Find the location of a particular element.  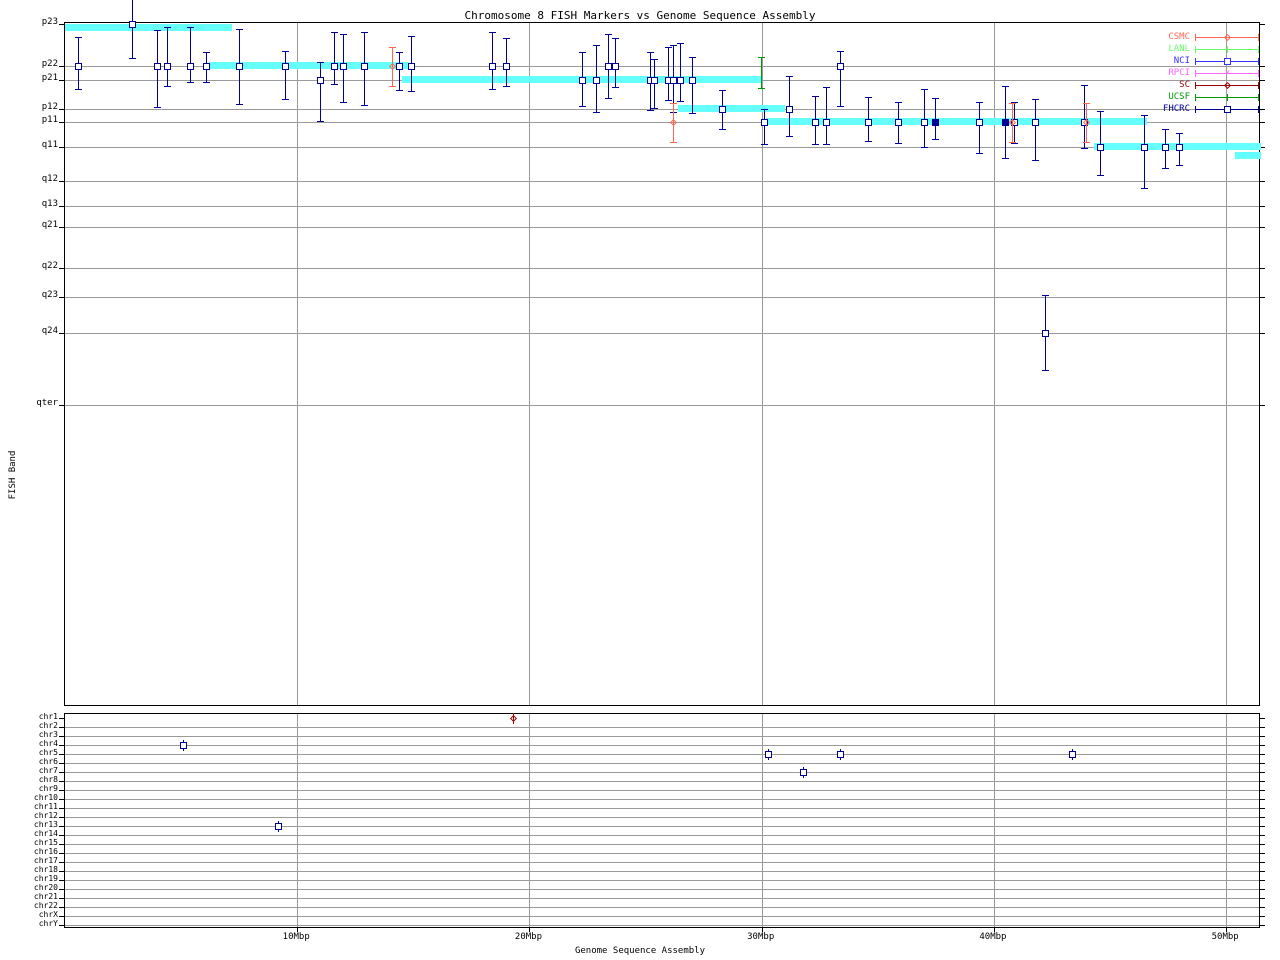

x-tick-label: 20Mbp is located at coordinates (528, 937).